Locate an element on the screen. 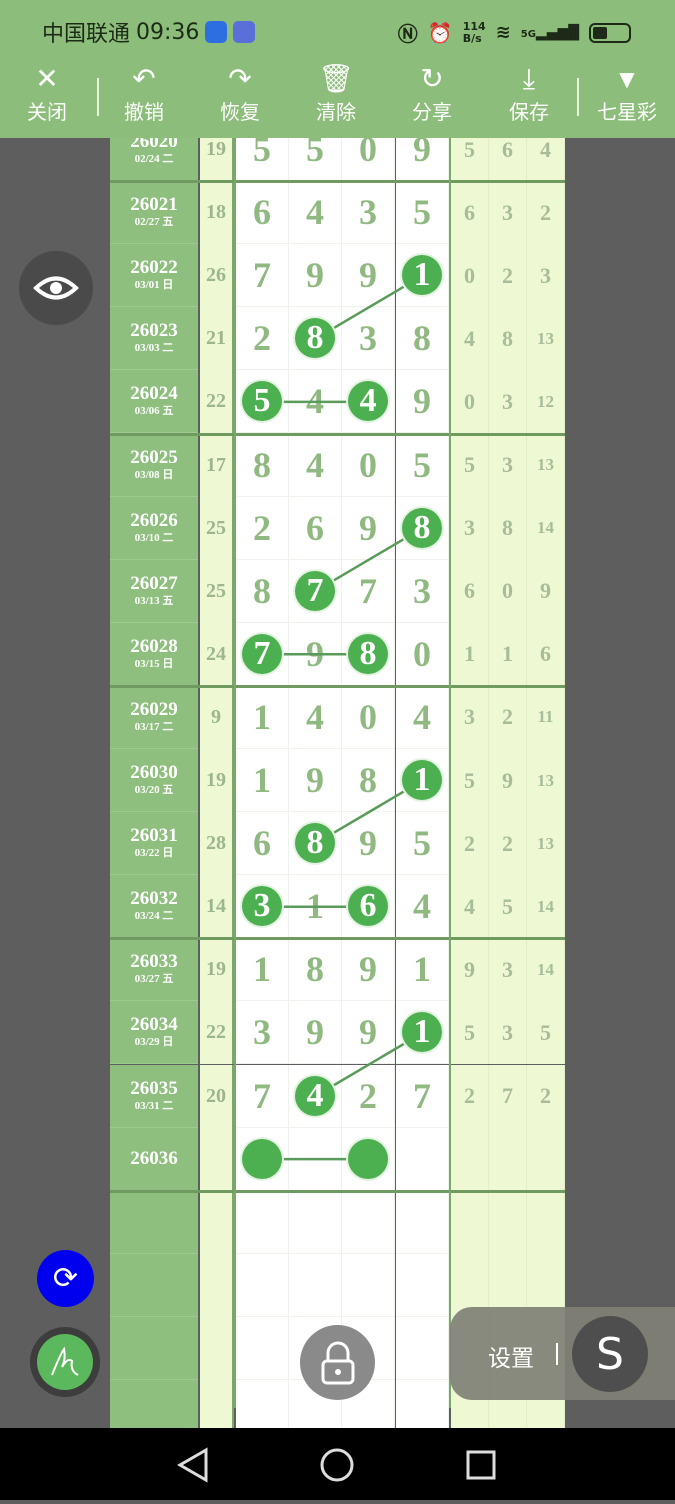 This screenshot has width=675, height=1504. home-icon is located at coordinates (337, 1465).